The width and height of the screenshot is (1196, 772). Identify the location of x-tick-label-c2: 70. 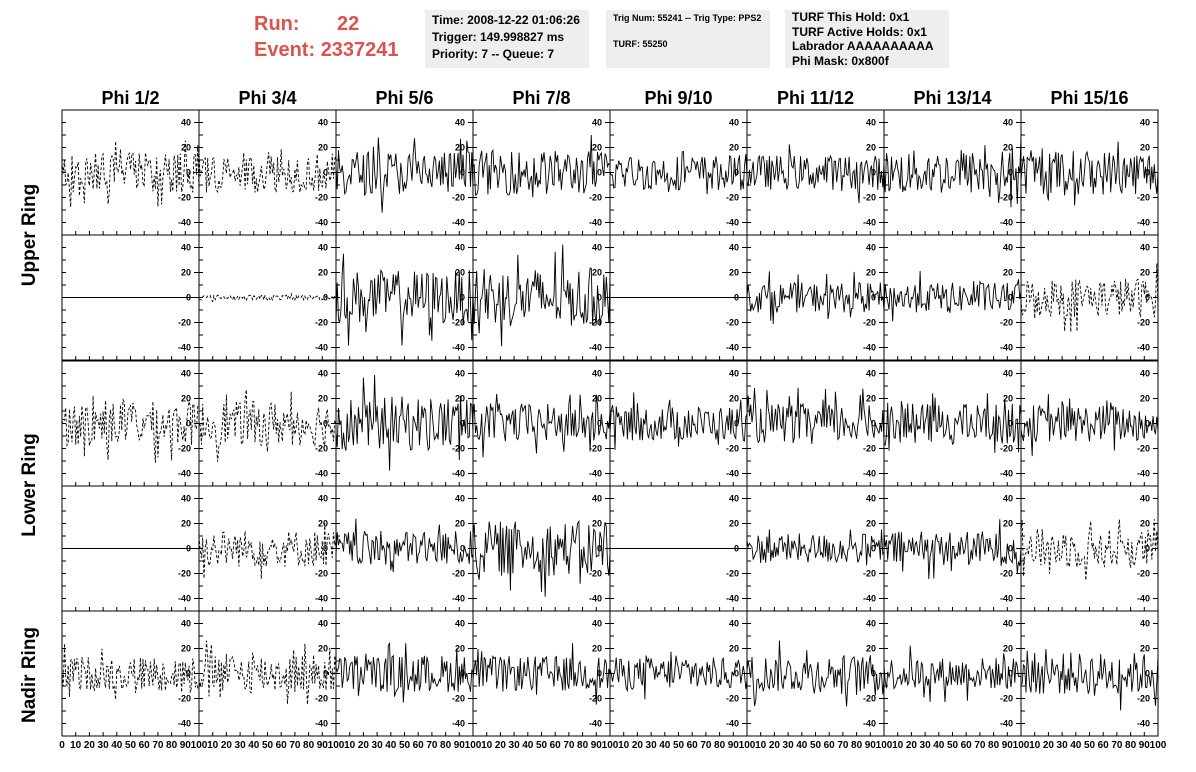
(432, 745).